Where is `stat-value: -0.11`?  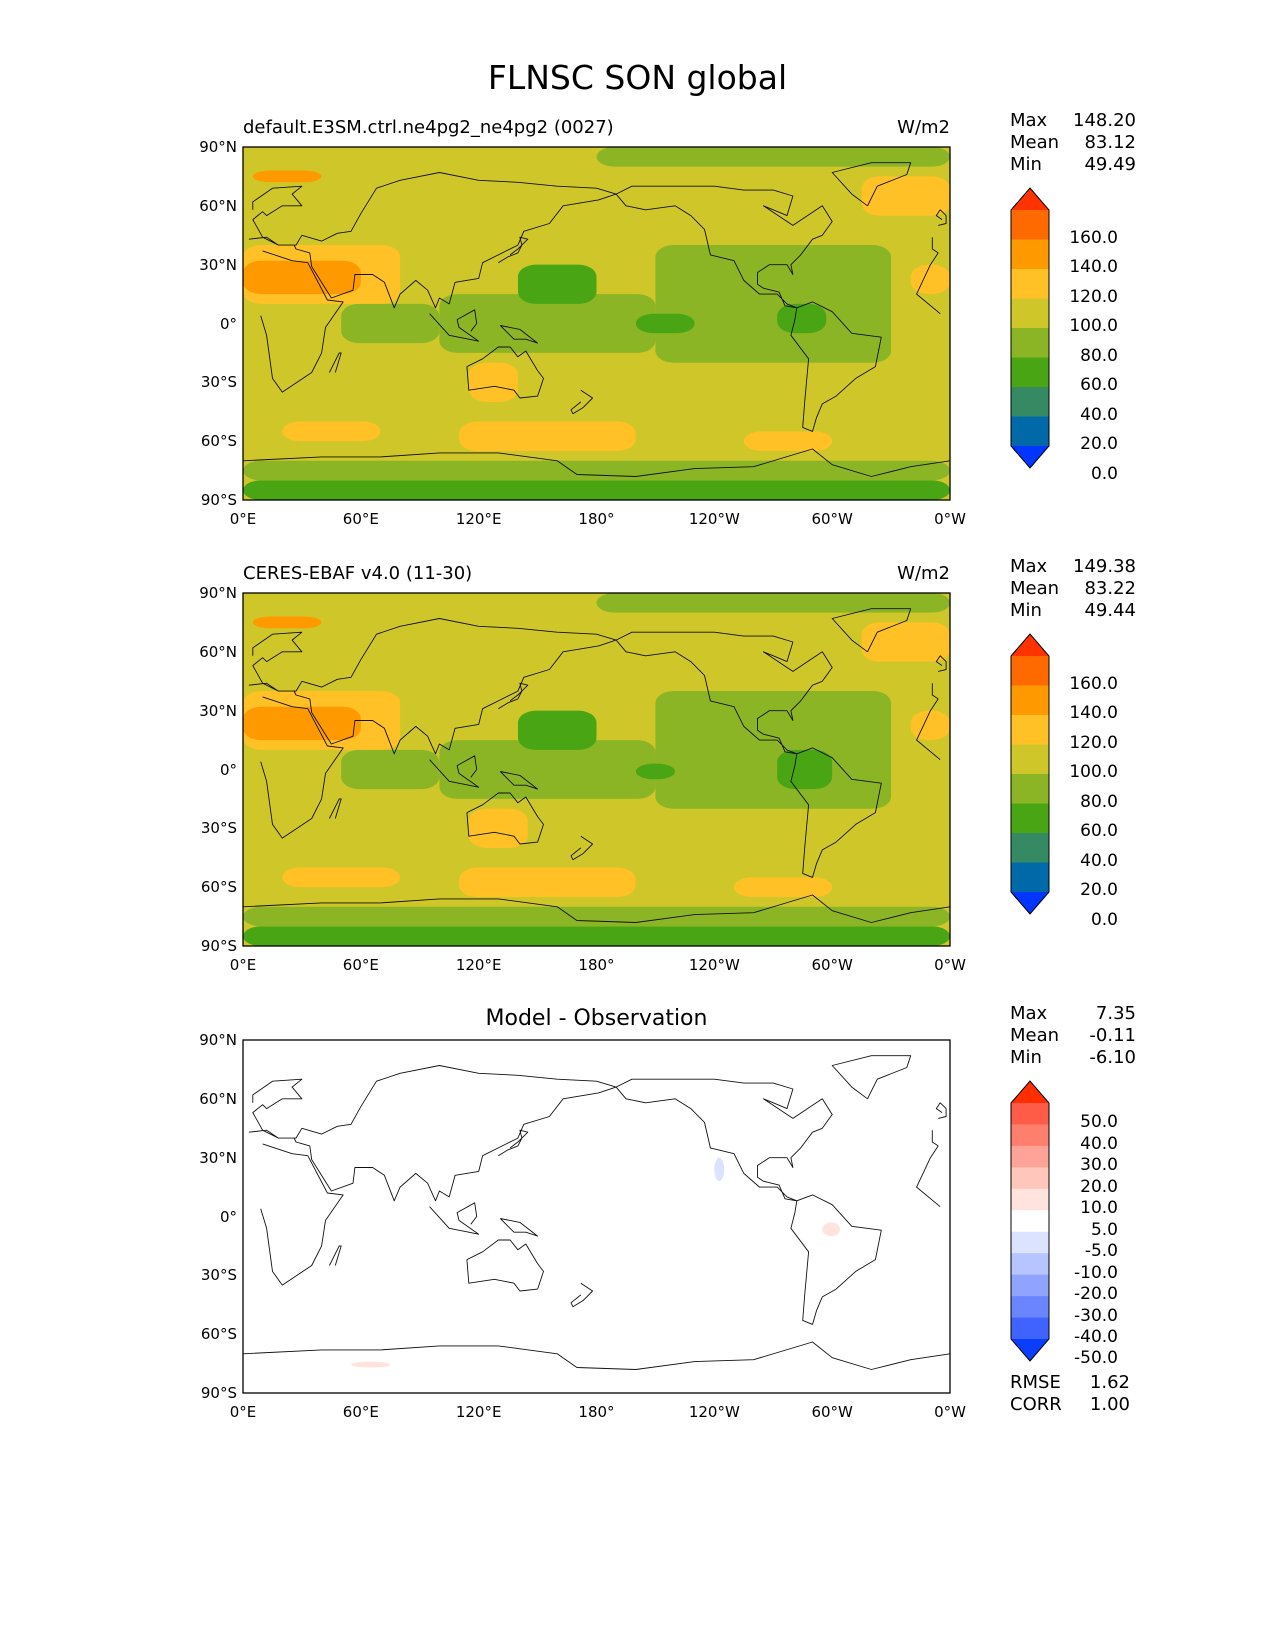
stat-value: -0.11 is located at coordinates (1112, 1035).